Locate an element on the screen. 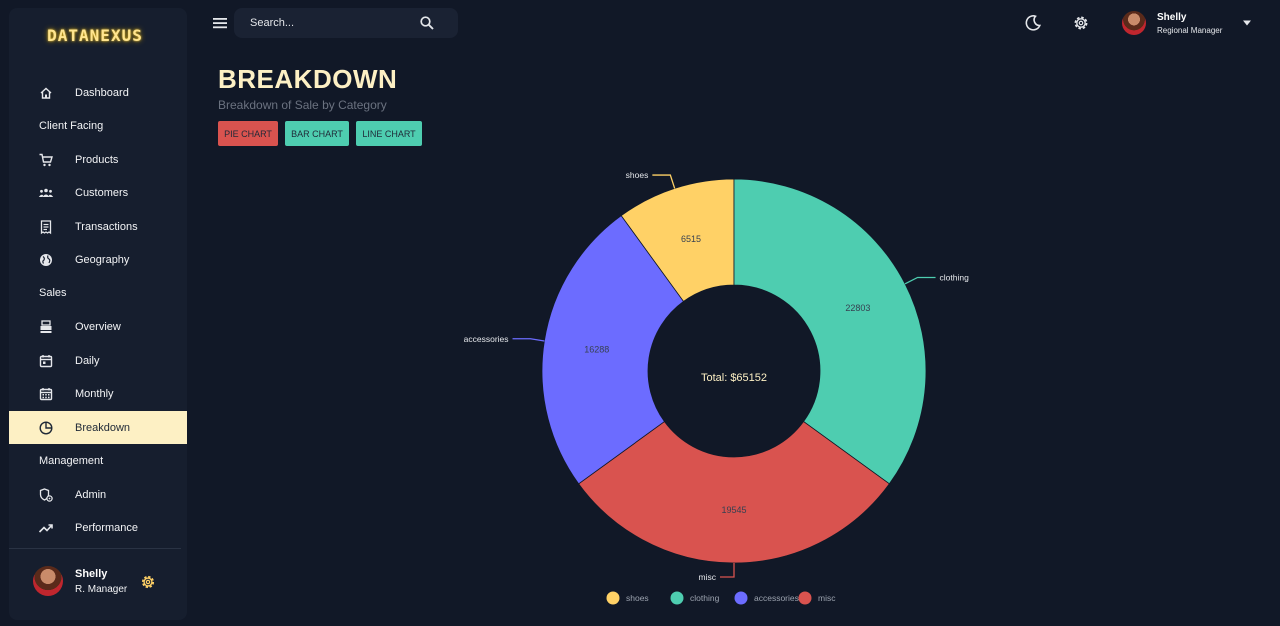 The height and width of the screenshot is (626, 1280). sidebar-item-label: Products is located at coordinates (97, 159).